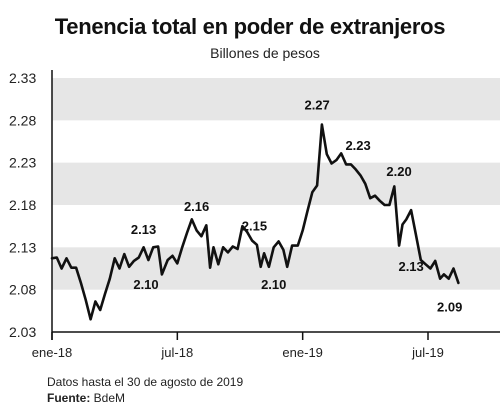 The height and width of the screenshot is (409, 500). Describe the element at coordinates (176, 352) in the screenshot. I see `x-tick-label: jul-18` at that location.